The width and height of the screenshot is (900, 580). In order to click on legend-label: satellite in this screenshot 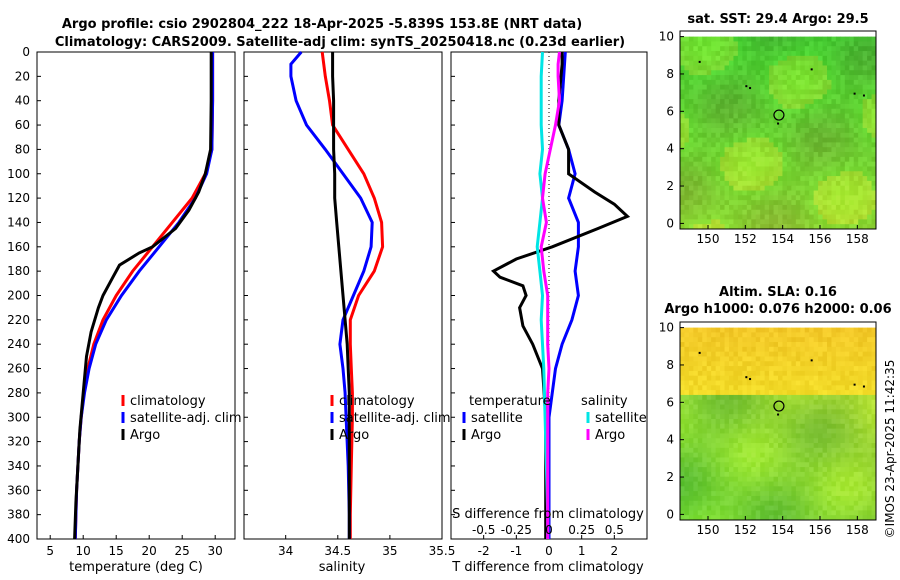, I will do `click(621, 418)`.